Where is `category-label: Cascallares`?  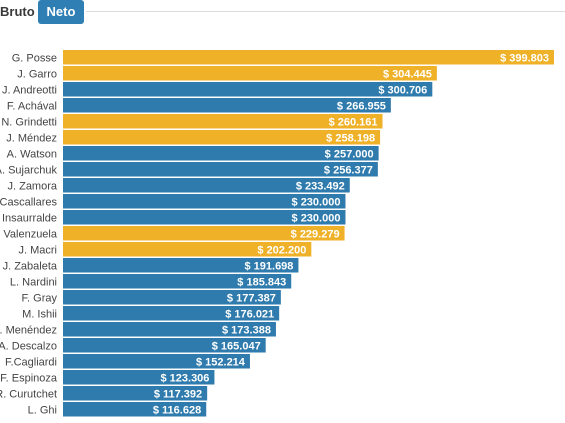
category-label: Cascallares is located at coordinates (28, 202).